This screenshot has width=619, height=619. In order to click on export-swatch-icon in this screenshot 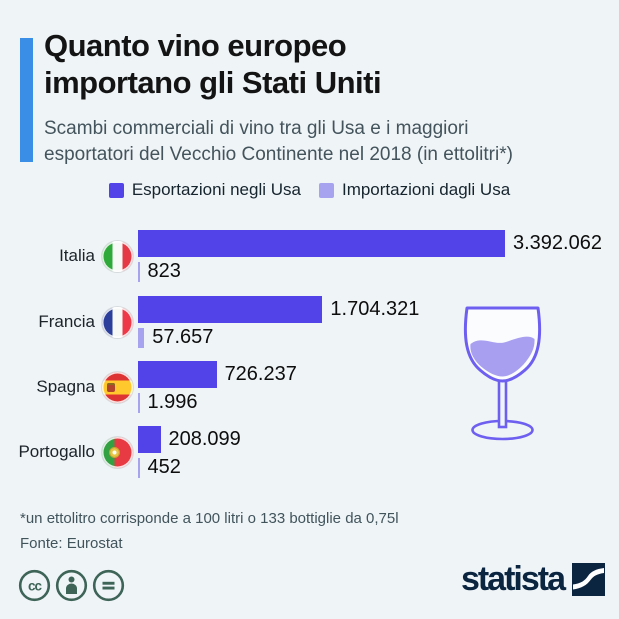, I will do `click(116, 190)`.